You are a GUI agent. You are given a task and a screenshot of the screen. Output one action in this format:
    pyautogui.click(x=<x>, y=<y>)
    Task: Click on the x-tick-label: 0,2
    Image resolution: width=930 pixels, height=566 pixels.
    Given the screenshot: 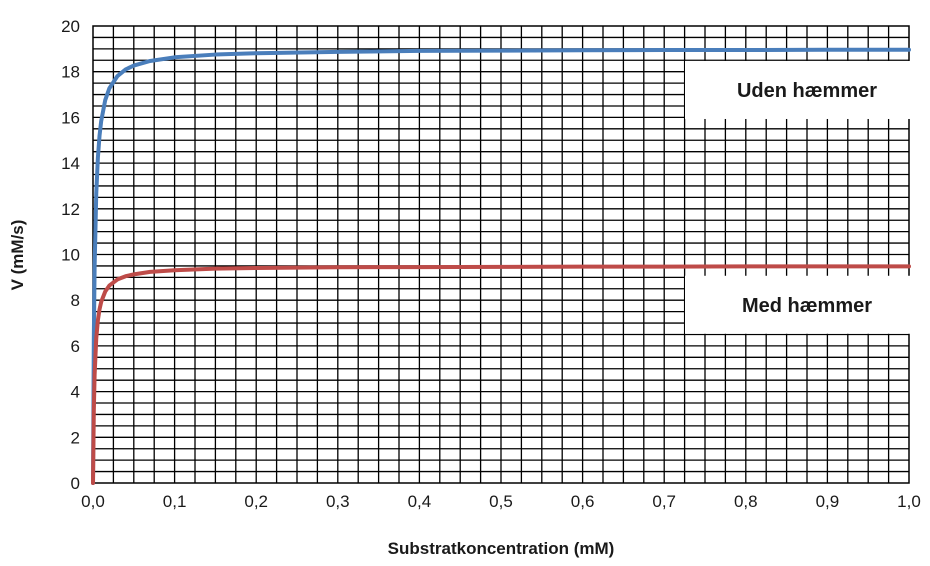 What is the action you would take?
    pyautogui.click(x=256, y=501)
    